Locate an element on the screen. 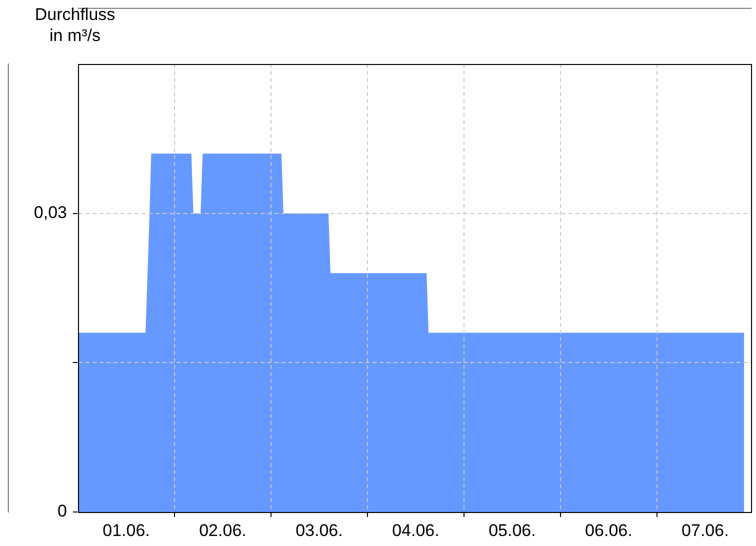 The width and height of the screenshot is (756, 546). y-tick-label: 0,03 is located at coordinates (50, 212).